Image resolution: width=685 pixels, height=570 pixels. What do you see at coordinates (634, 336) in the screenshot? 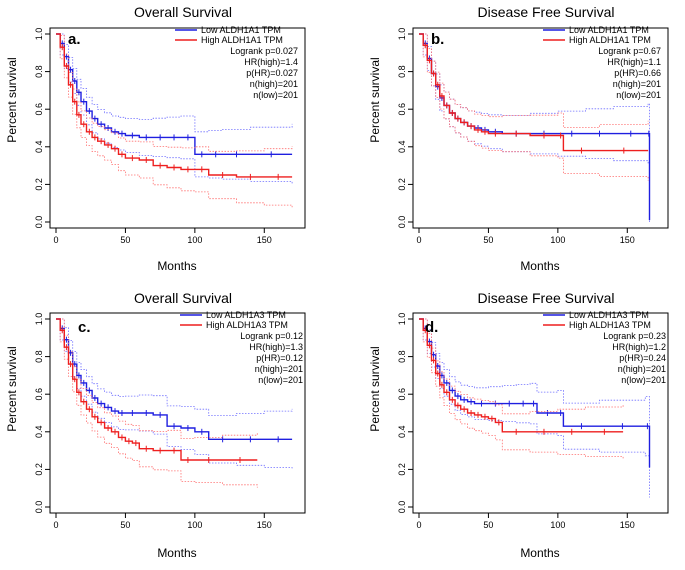
I see `stat-logrank: Logrank p=0.23` at bounding box center [634, 336].